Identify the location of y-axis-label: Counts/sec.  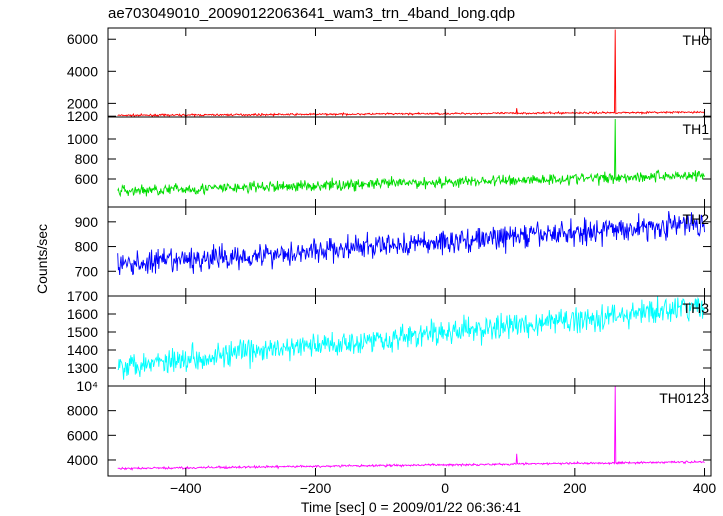
(42, 259).